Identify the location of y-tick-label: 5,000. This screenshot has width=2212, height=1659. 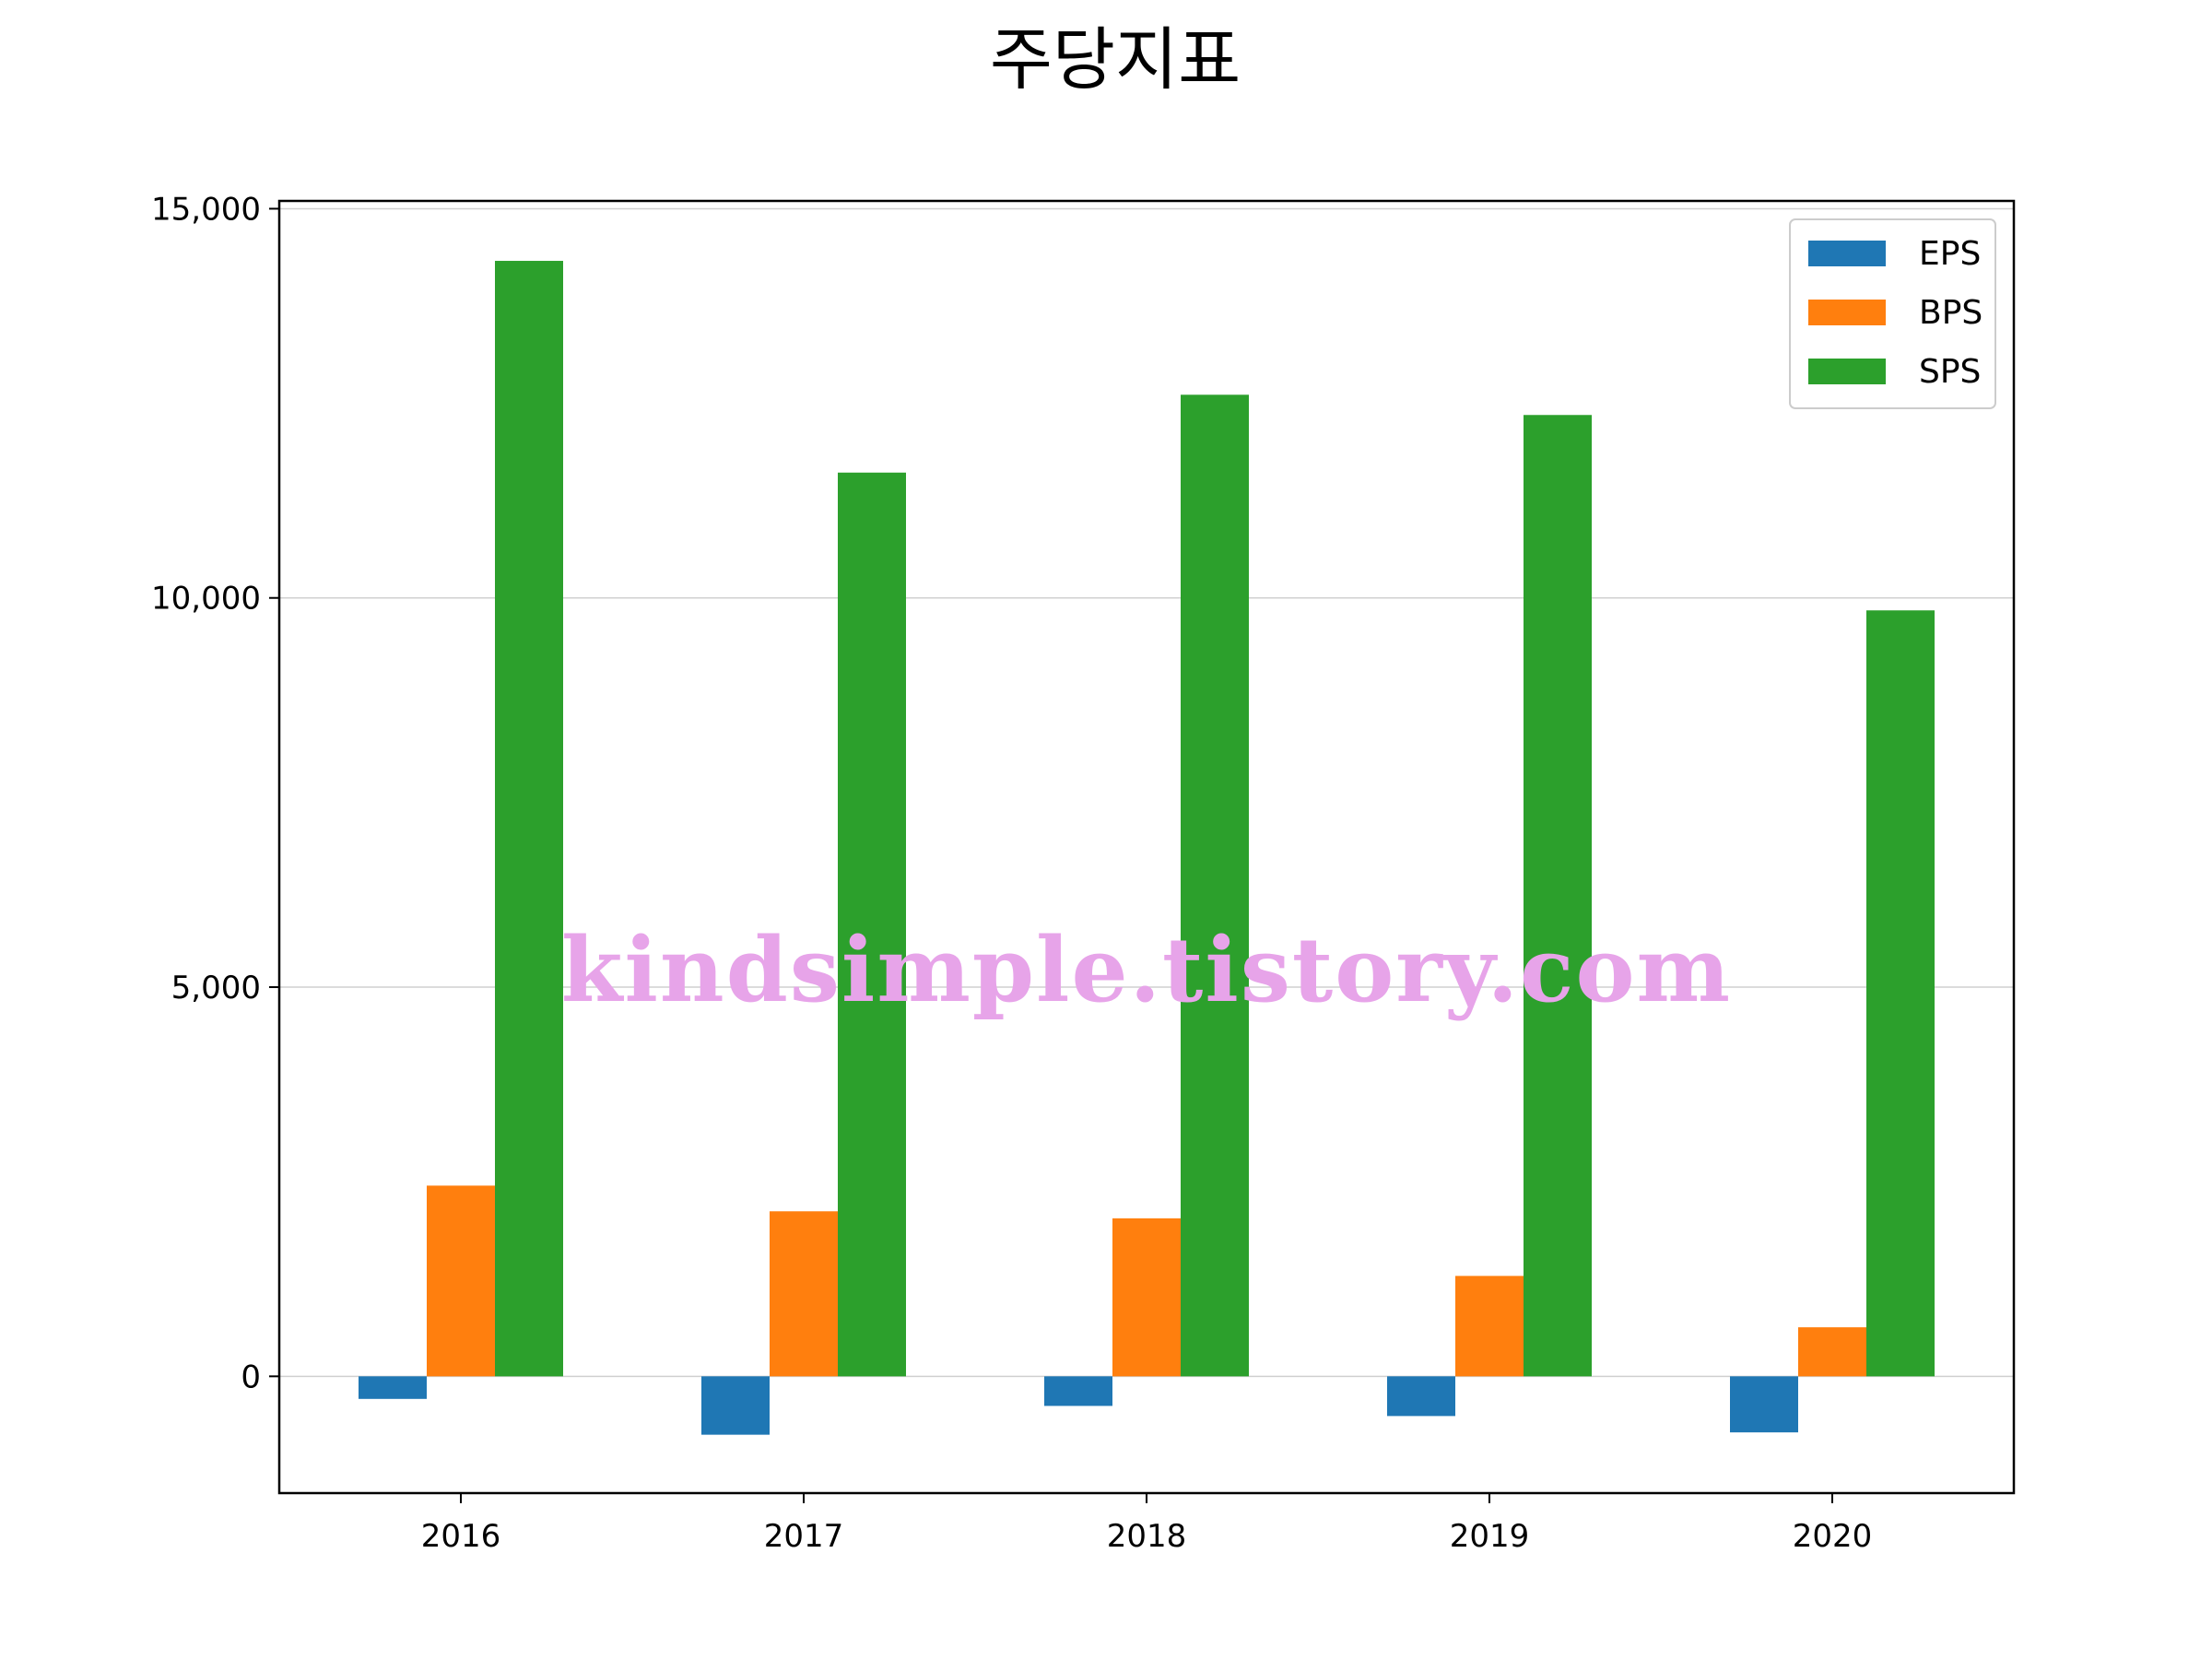
(216, 988).